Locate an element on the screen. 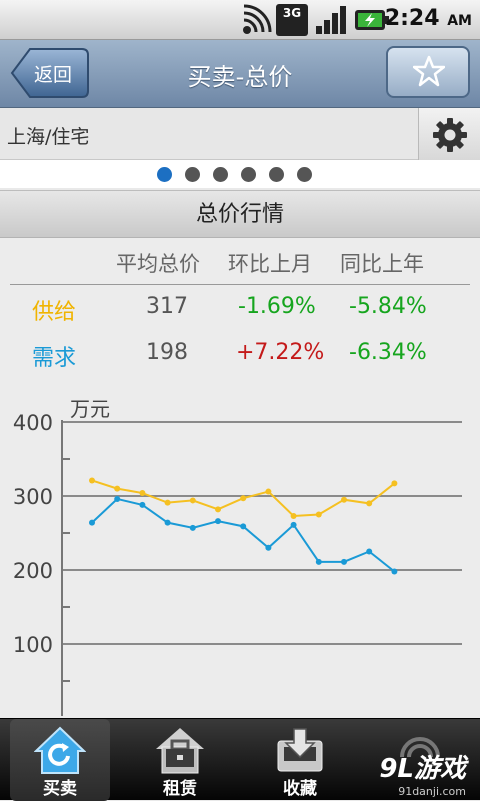  house-refresh-icon is located at coordinates (60, 750).